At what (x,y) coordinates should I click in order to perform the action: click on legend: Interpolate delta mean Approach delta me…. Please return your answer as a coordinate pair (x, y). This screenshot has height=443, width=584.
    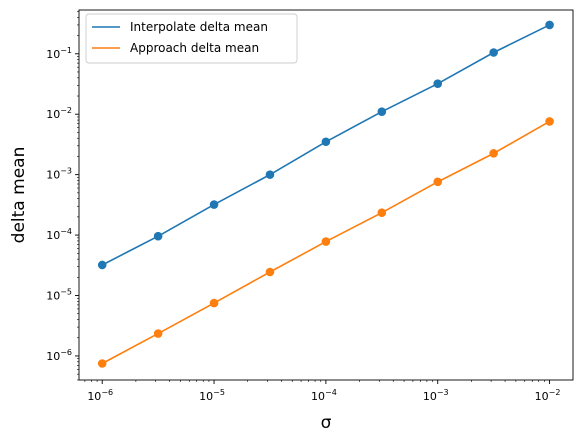
    Looking at the image, I should click on (191, 38).